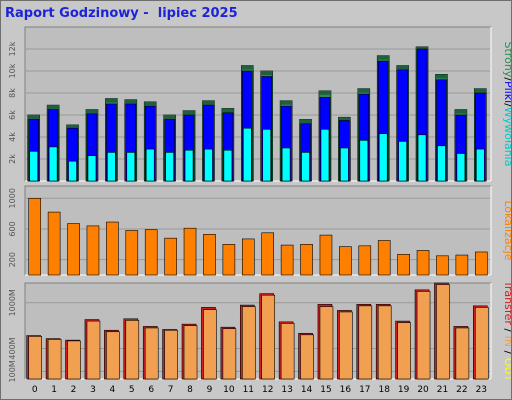 Image resolution: width=512 pixels, height=400 pixels. Describe the element at coordinates (267, 155) in the screenshot. I see `bar-hits-wywołania-12` at that location.